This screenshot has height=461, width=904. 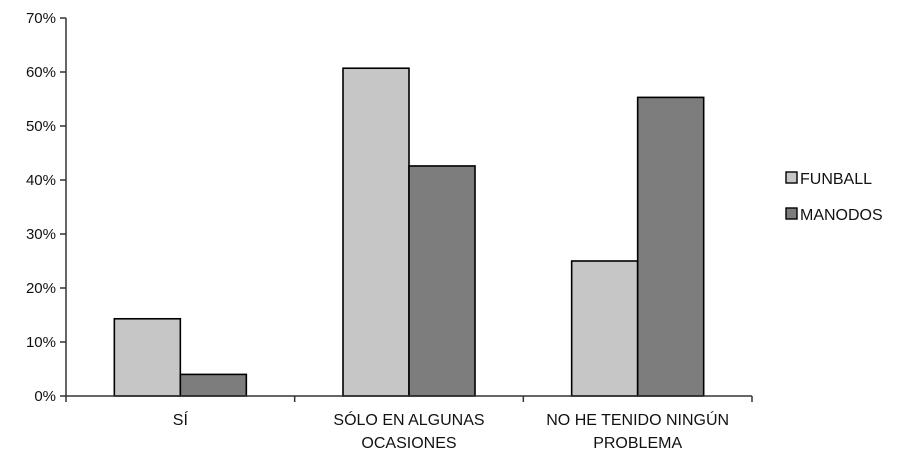 I want to click on y-tick-label: 30%, so click(x=41, y=234).